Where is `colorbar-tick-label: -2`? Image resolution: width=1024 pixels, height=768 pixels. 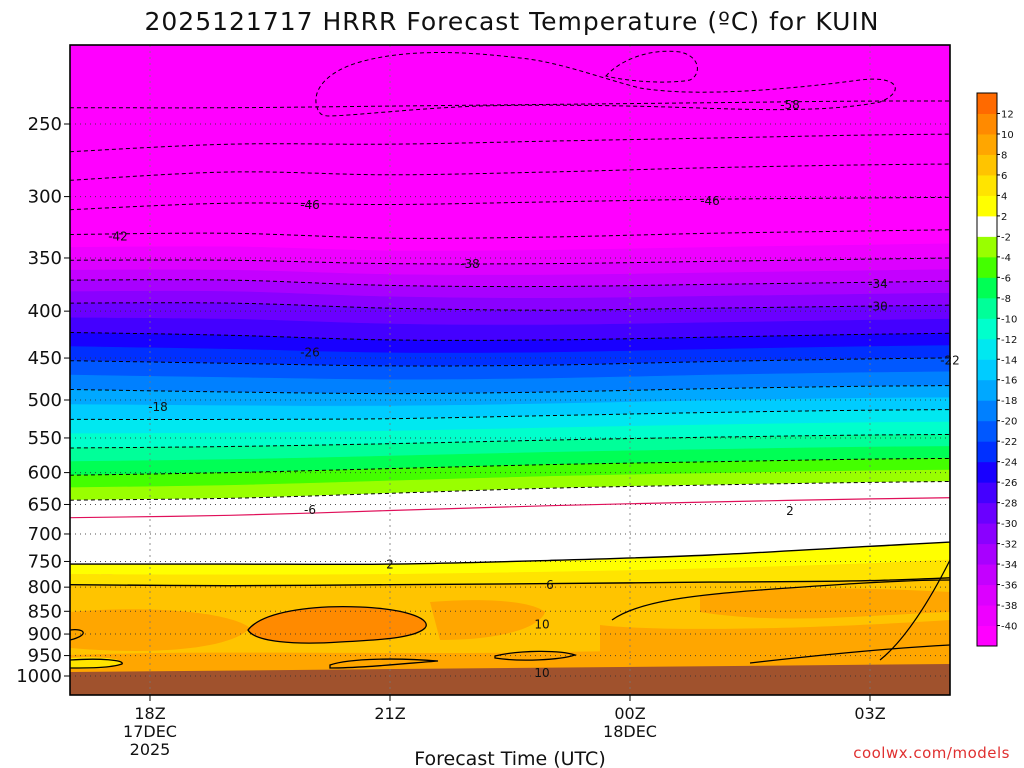
colorbar-tick-label: -2 is located at coordinates (1006, 237).